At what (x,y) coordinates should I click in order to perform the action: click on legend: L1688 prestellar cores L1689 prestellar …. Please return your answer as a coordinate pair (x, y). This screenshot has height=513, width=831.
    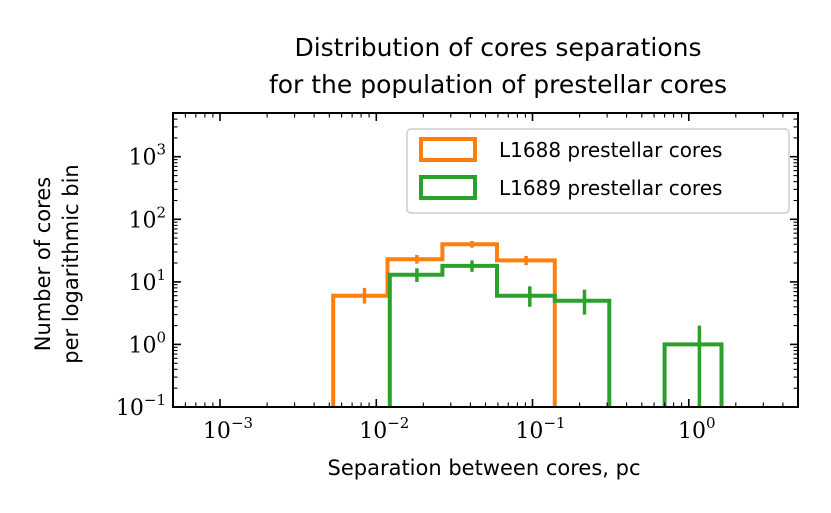
    Looking at the image, I should click on (598, 171).